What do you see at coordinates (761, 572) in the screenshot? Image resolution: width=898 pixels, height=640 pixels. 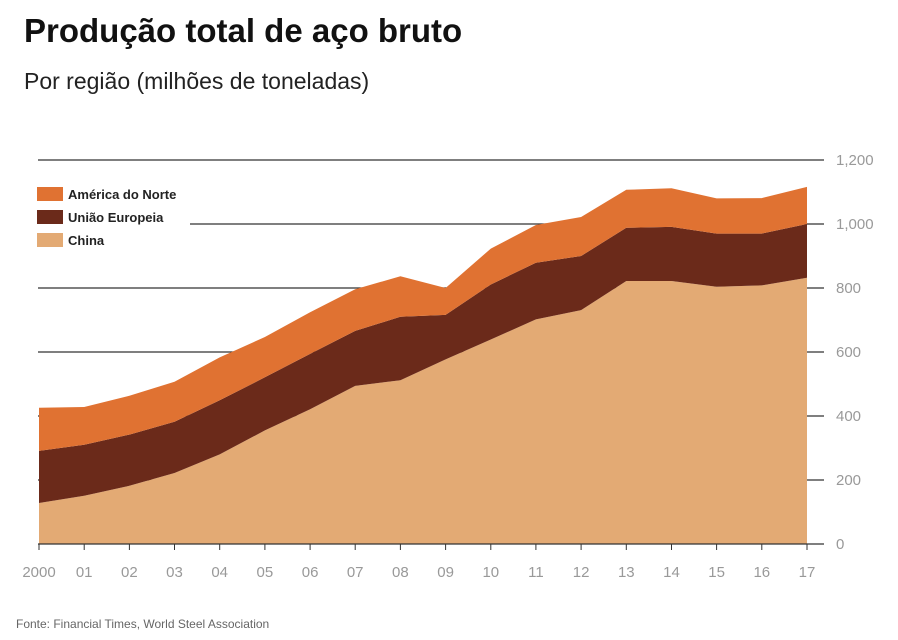 I see `x-tick-label: 16` at bounding box center [761, 572].